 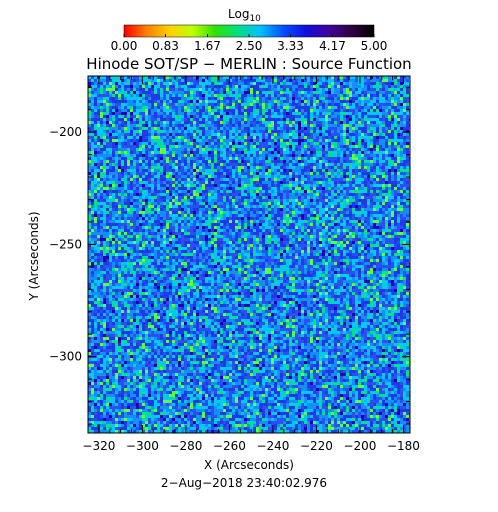 I want to click on y-tick-label: −300, so click(x=65, y=357).